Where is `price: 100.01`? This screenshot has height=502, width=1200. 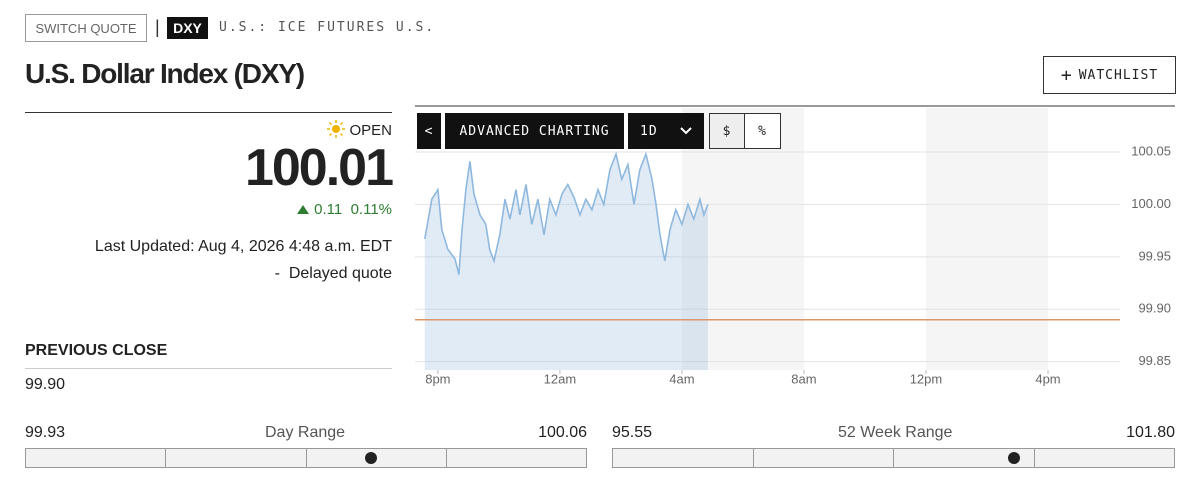 price: 100.01 is located at coordinates (319, 168).